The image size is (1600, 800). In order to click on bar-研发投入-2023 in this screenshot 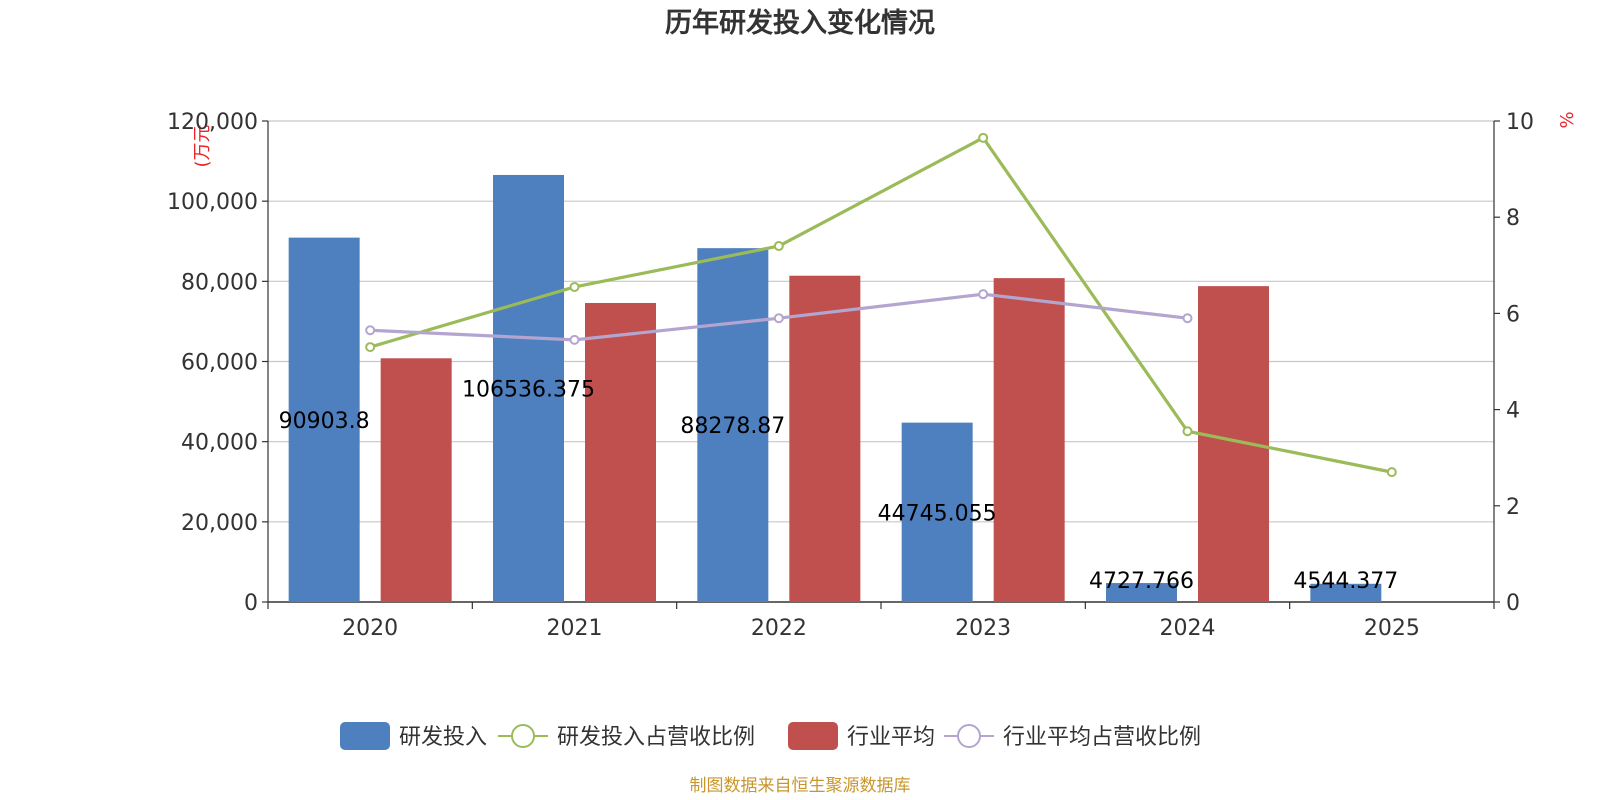, I will do `click(937, 512)`.